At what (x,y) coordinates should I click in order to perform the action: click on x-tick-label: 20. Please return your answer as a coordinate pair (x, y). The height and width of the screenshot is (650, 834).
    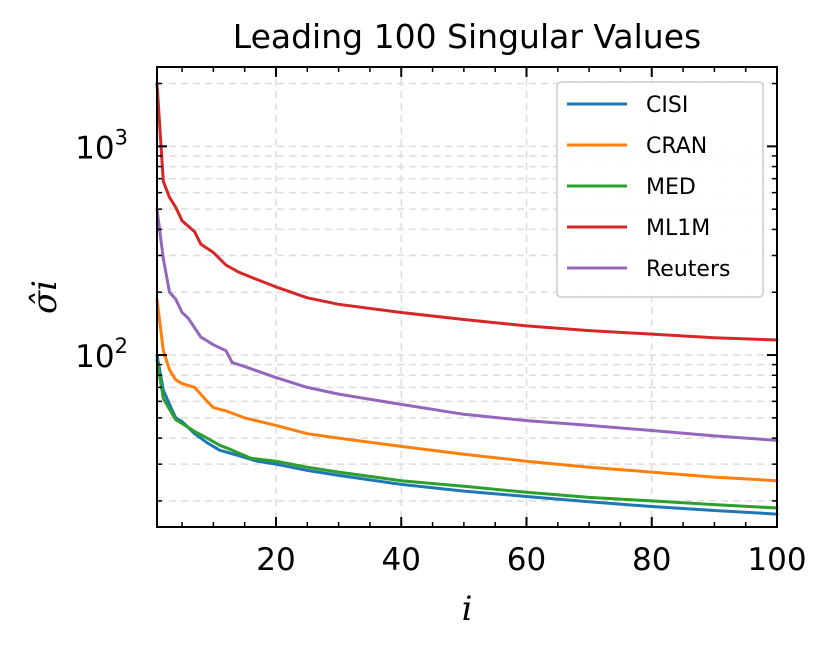
    Looking at the image, I should click on (275, 560).